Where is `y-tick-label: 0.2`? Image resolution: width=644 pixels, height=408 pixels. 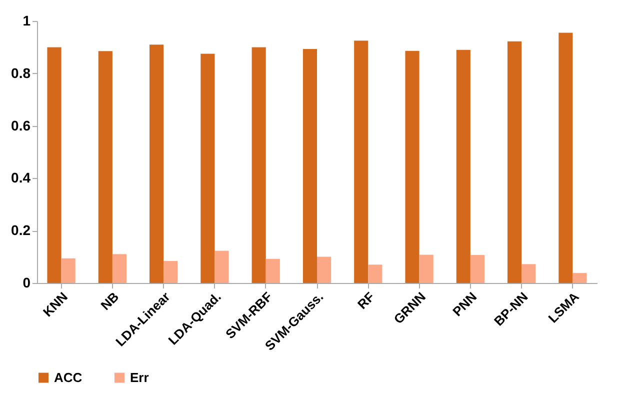 y-tick-label: 0.2 is located at coordinates (21, 230).